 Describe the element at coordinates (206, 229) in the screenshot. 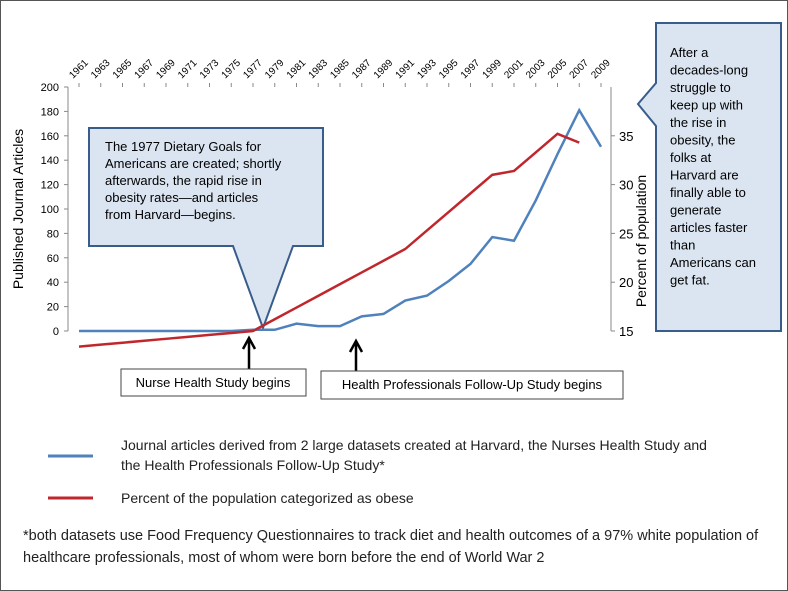

I see `callout-left-box` at that location.